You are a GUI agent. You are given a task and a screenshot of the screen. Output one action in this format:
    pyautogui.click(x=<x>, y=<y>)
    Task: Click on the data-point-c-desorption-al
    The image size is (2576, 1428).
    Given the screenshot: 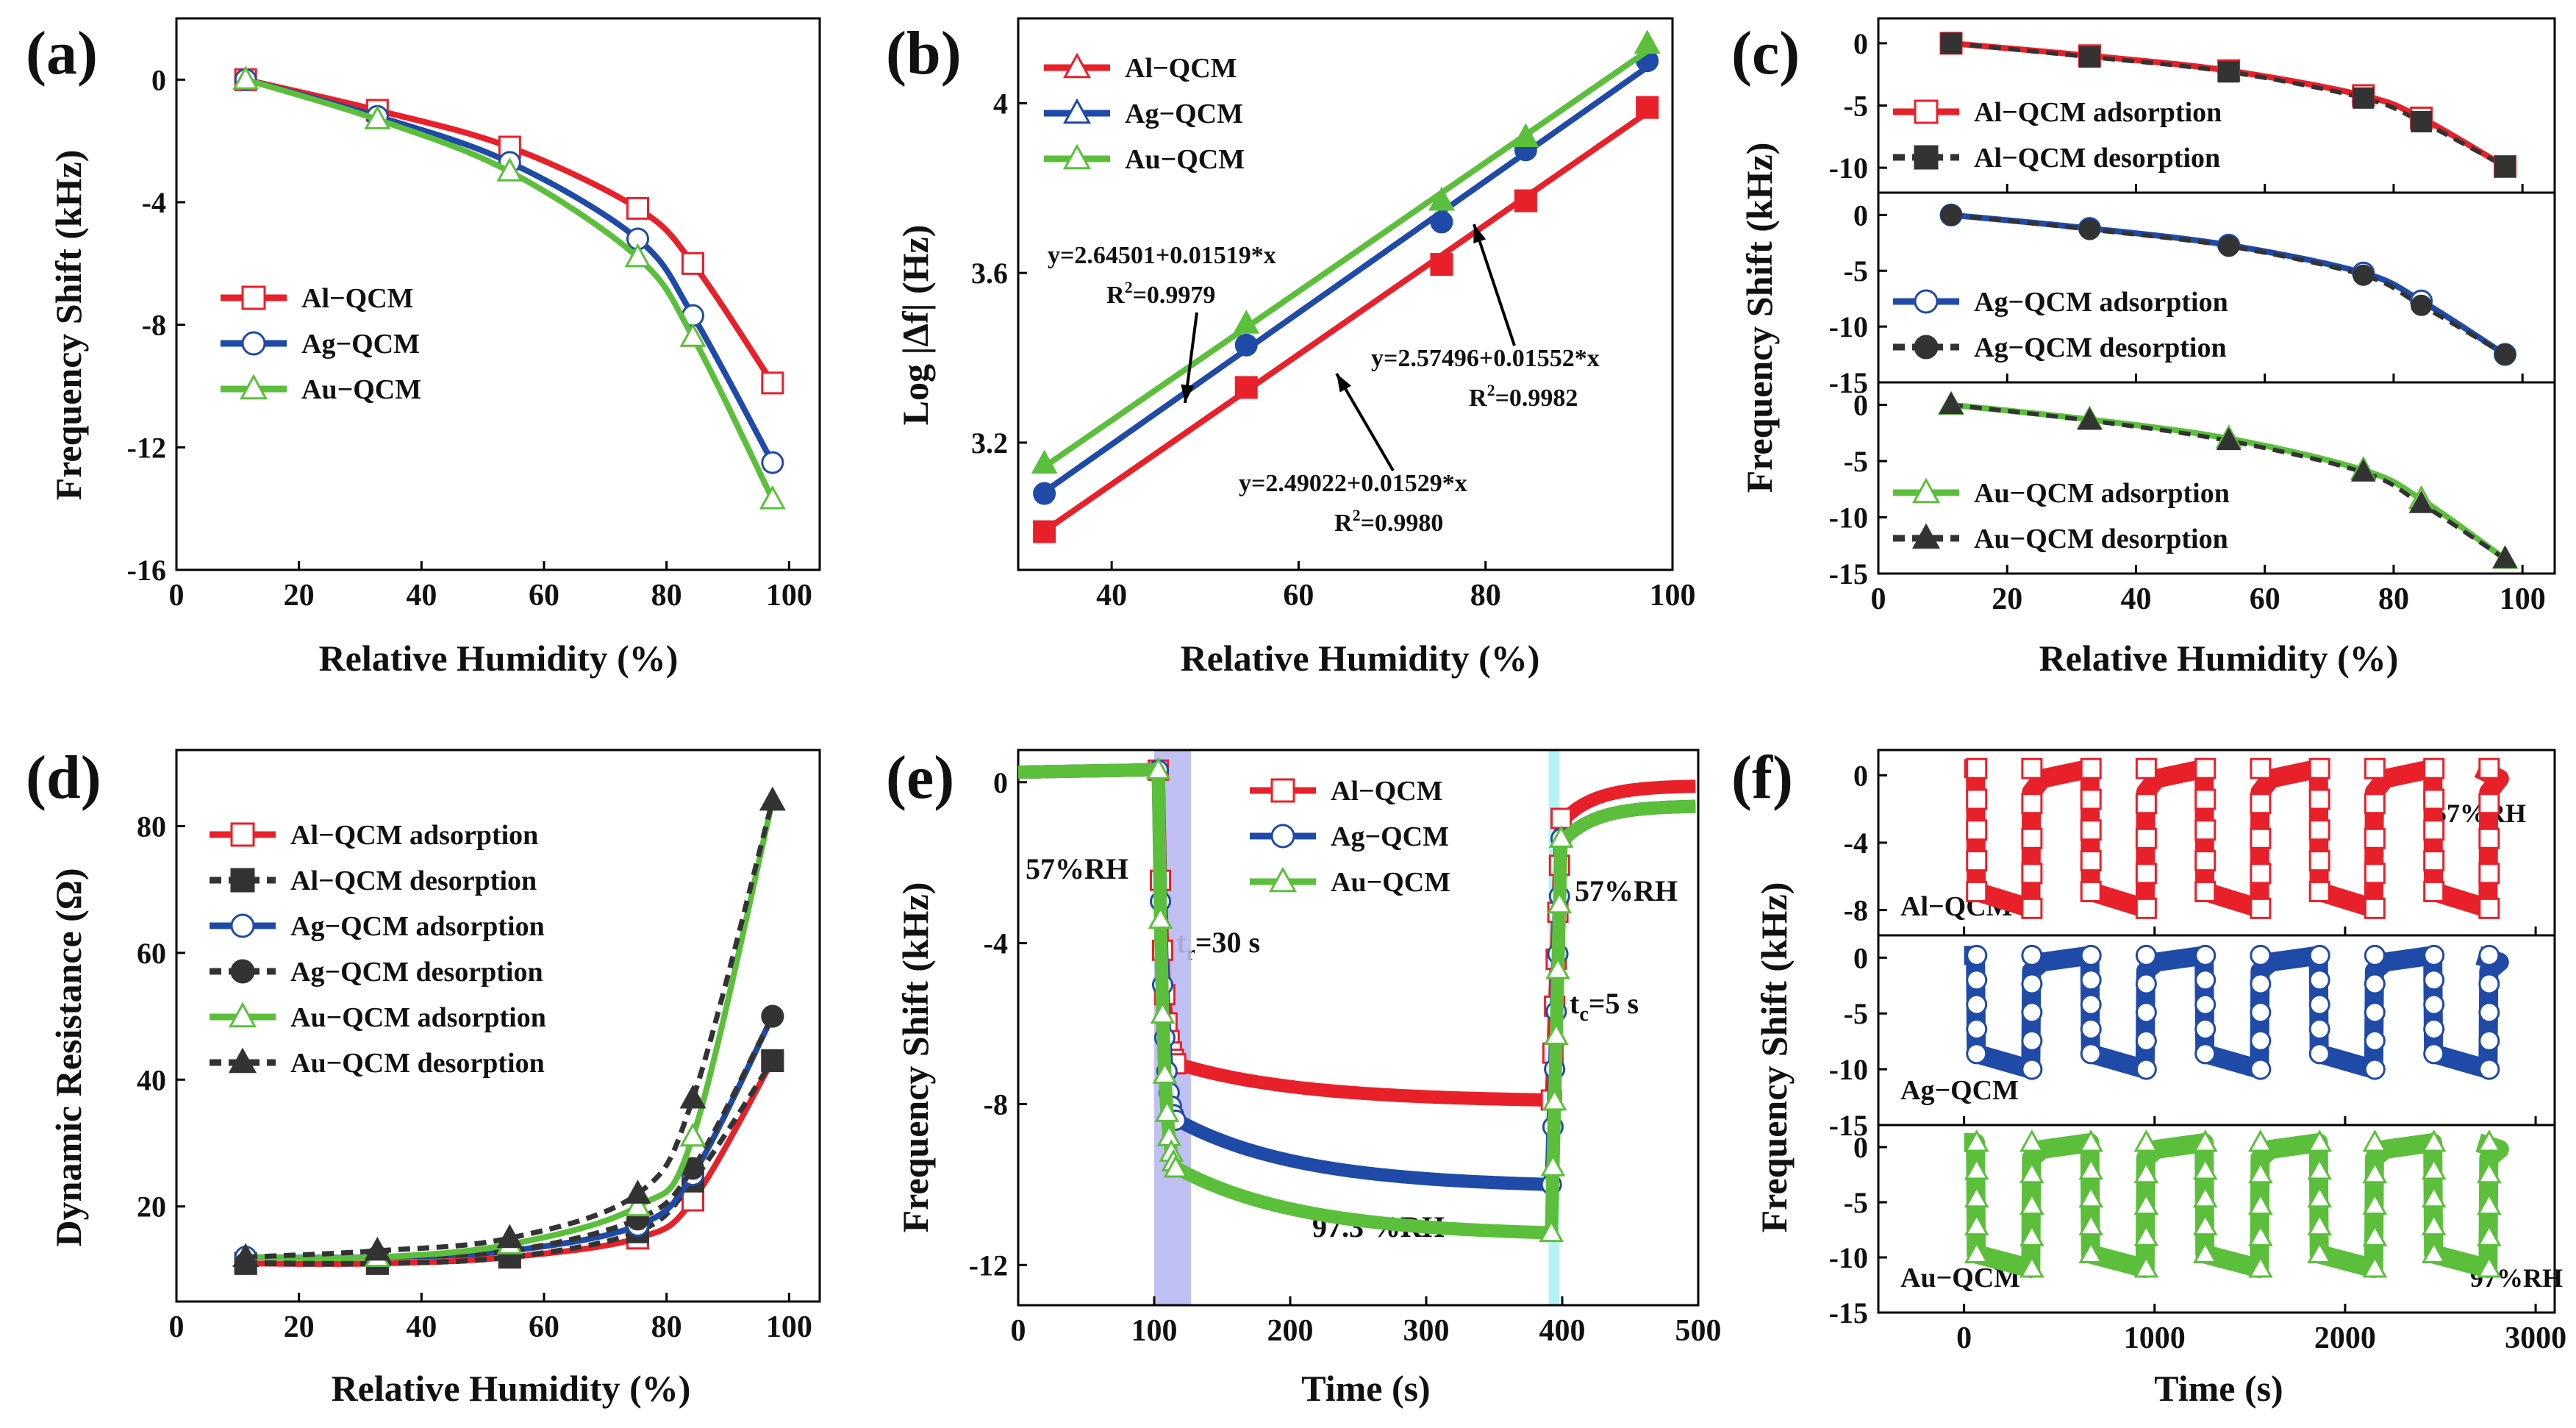 What is the action you would take?
    pyautogui.click(x=2089, y=57)
    